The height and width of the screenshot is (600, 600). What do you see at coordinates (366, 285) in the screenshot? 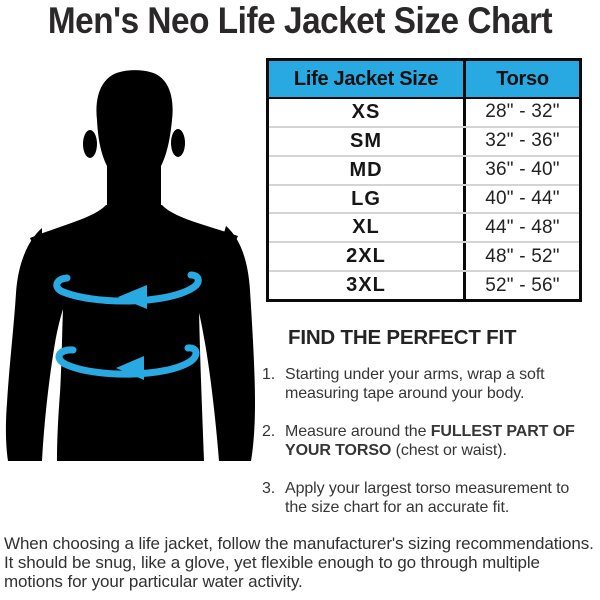
I see `size-cell: 3XL` at bounding box center [366, 285].